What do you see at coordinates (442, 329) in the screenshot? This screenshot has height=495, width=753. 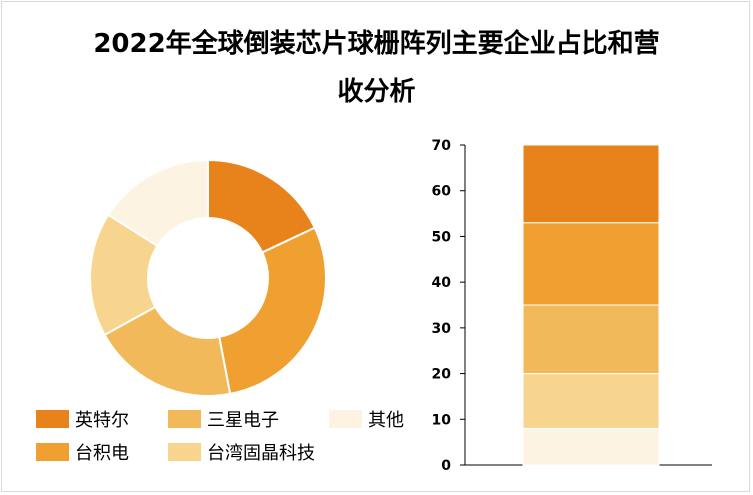 I see `y-tick-label: 30` at bounding box center [442, 329].